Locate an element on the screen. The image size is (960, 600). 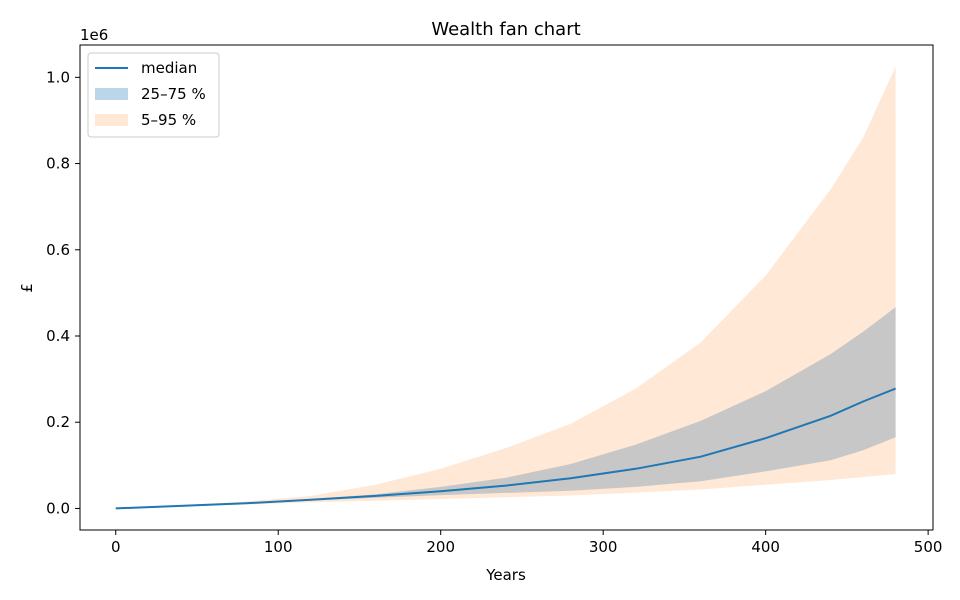
y-tick-label: 0.4 is located at coordinates (58, 336).